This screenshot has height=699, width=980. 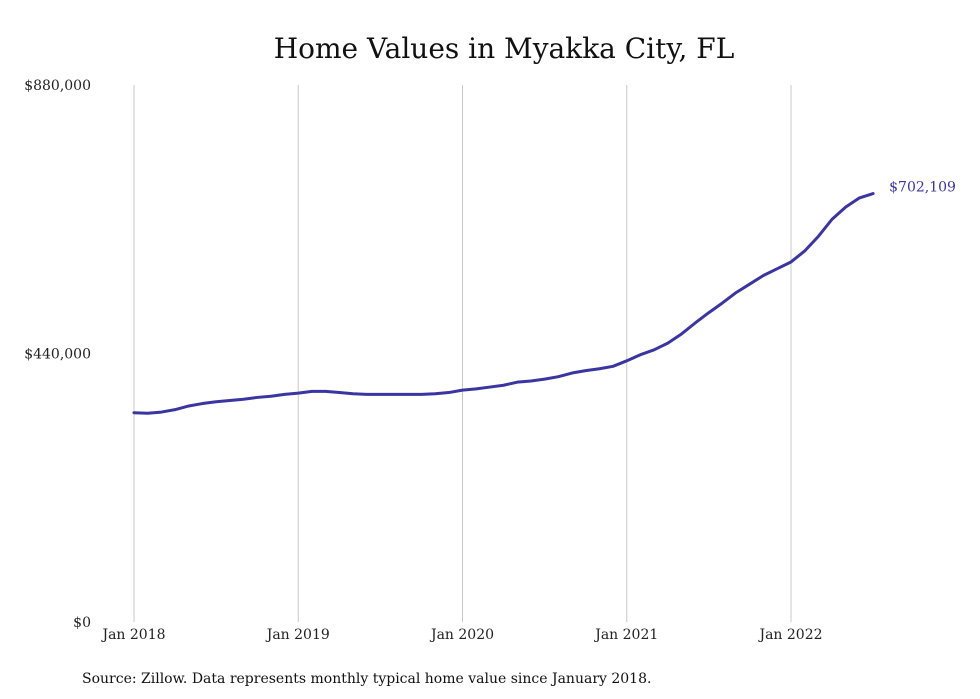 I want to click on end-value-label: $702,109, so click(x=922, y=188).